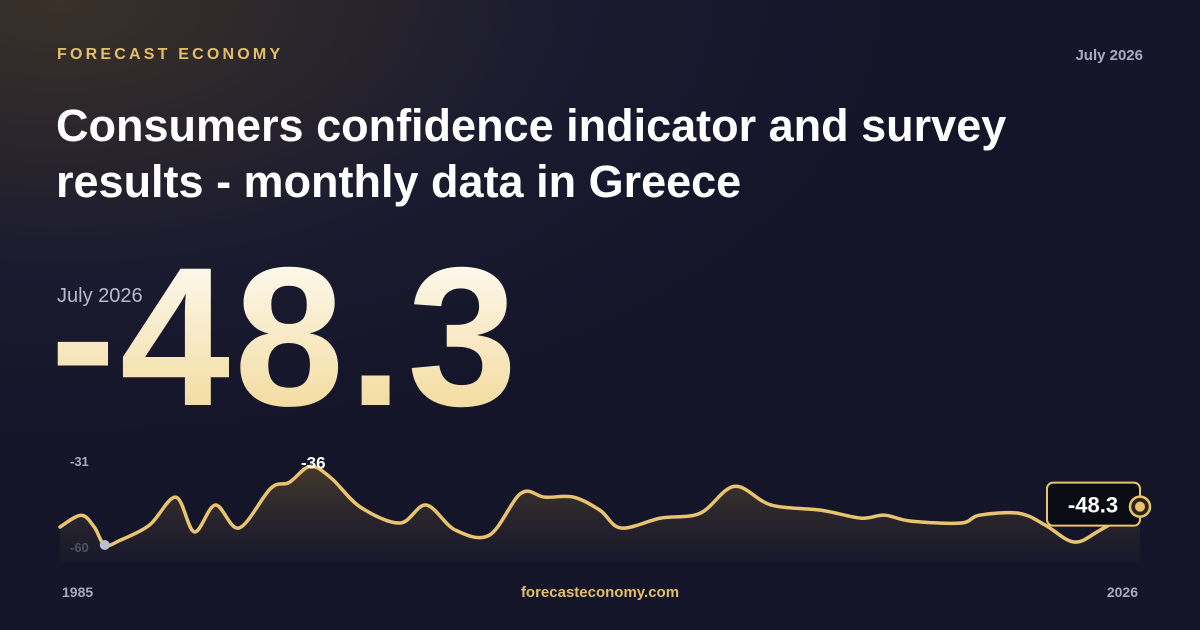 The width and height of the screenshot is (1200, 630). I want to click on x-tick-label: 1985, so click(77, 592).